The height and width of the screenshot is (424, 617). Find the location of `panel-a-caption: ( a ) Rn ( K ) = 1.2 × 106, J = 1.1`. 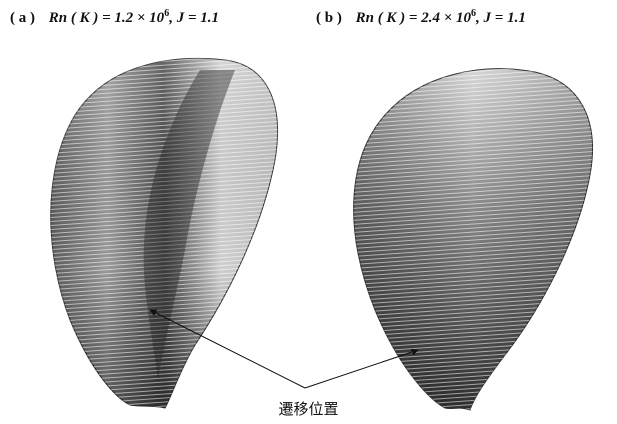

panel-a-caption: ( a ) Rn ( K ) = 1.2 × 106, J = 1.1 is located at coordinates (114, 17).